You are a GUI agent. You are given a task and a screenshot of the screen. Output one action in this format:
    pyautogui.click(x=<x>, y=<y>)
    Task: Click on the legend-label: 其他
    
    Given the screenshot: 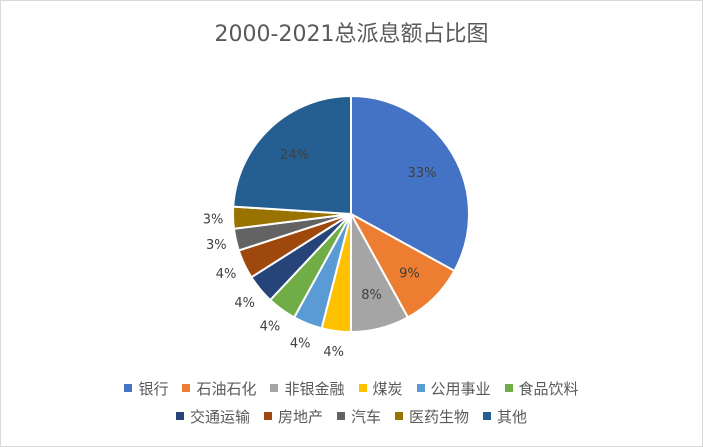 What is the action you would take?
    pyautogui.click(x=512, y=416)
    